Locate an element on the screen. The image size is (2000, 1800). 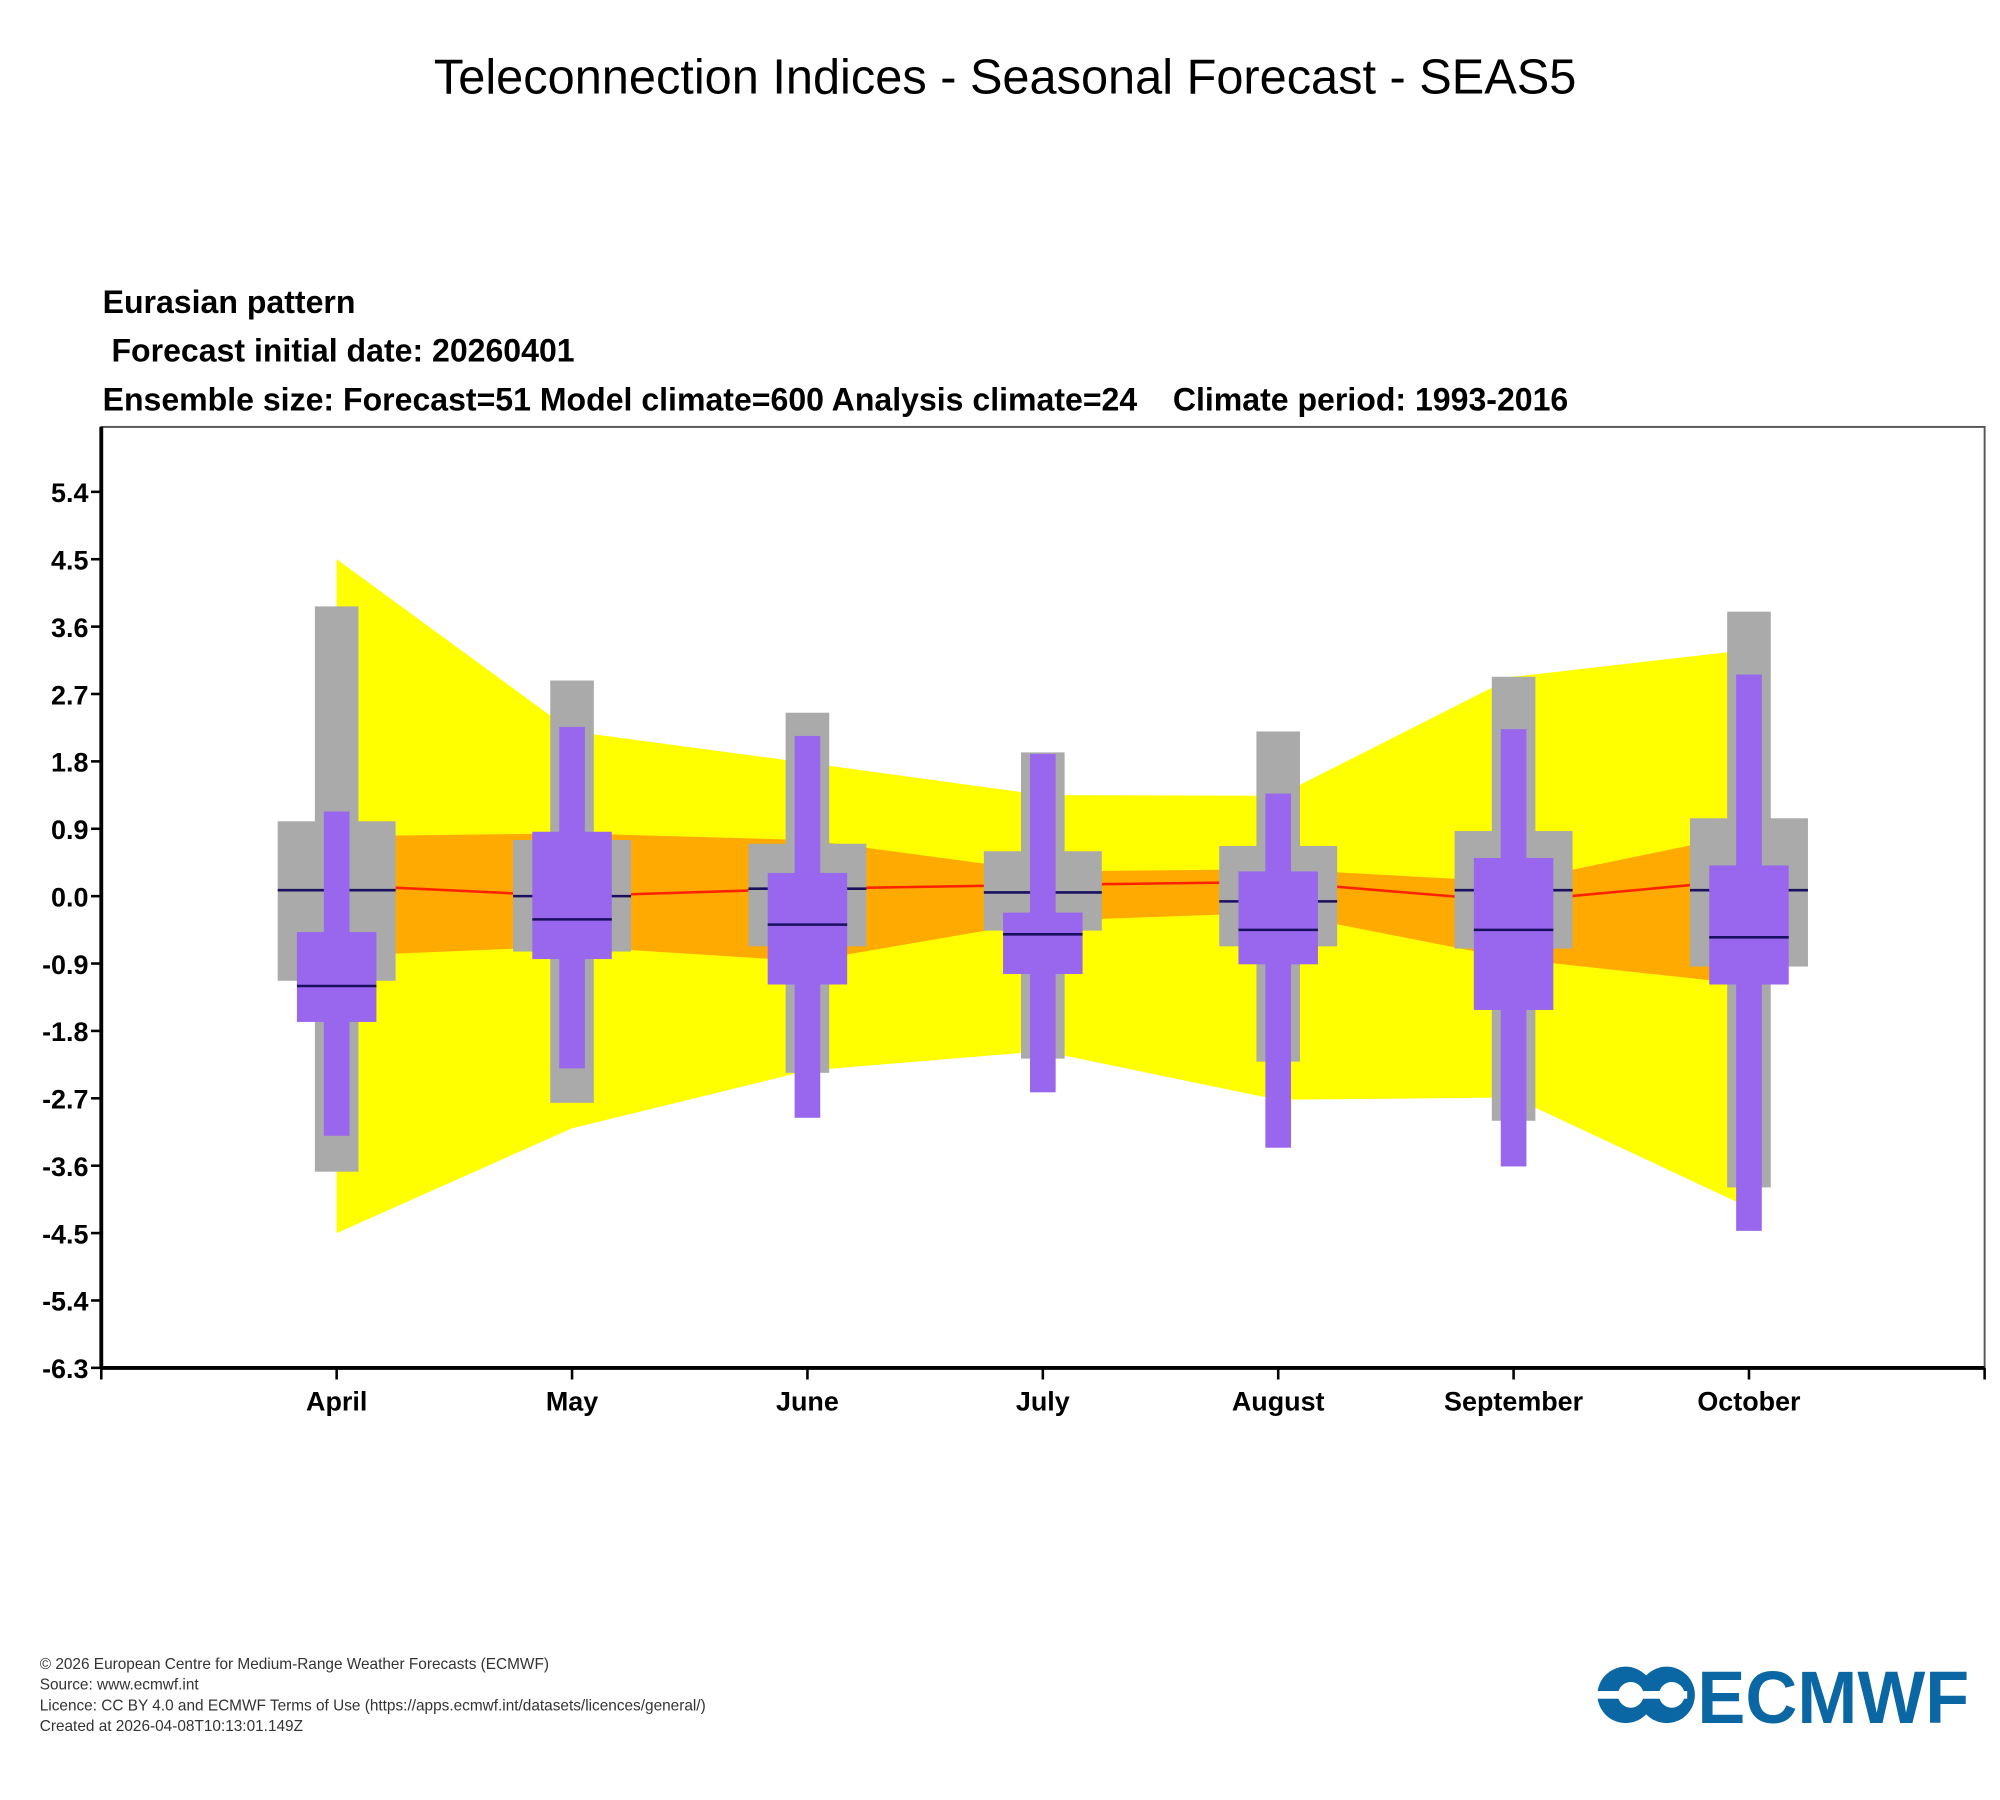
y-tick-label: 4.5 is located at coordinates (69, 560).